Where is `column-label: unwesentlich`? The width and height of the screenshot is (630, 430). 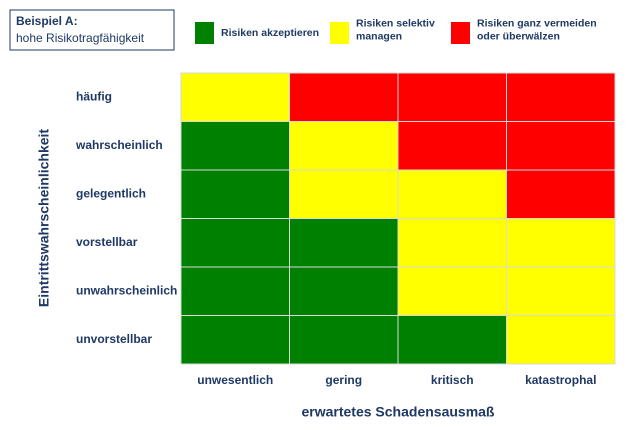
column-label: unwesentlich is located at coordinates (235, 380).